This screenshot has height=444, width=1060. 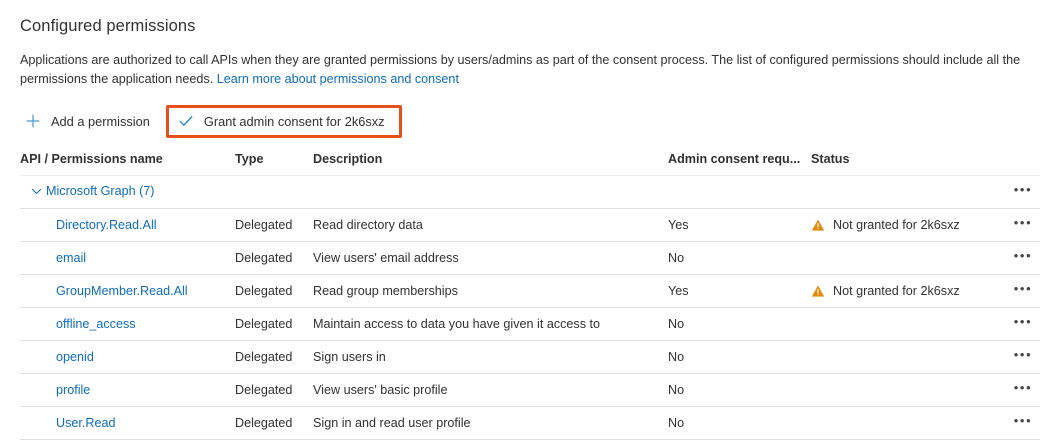 What do you see at coordinates (294, 121) in the screenshot?
I see `grant-admin-consent-label: Grant admin consent for 2k6sxz` at bounding box center [294, 121].